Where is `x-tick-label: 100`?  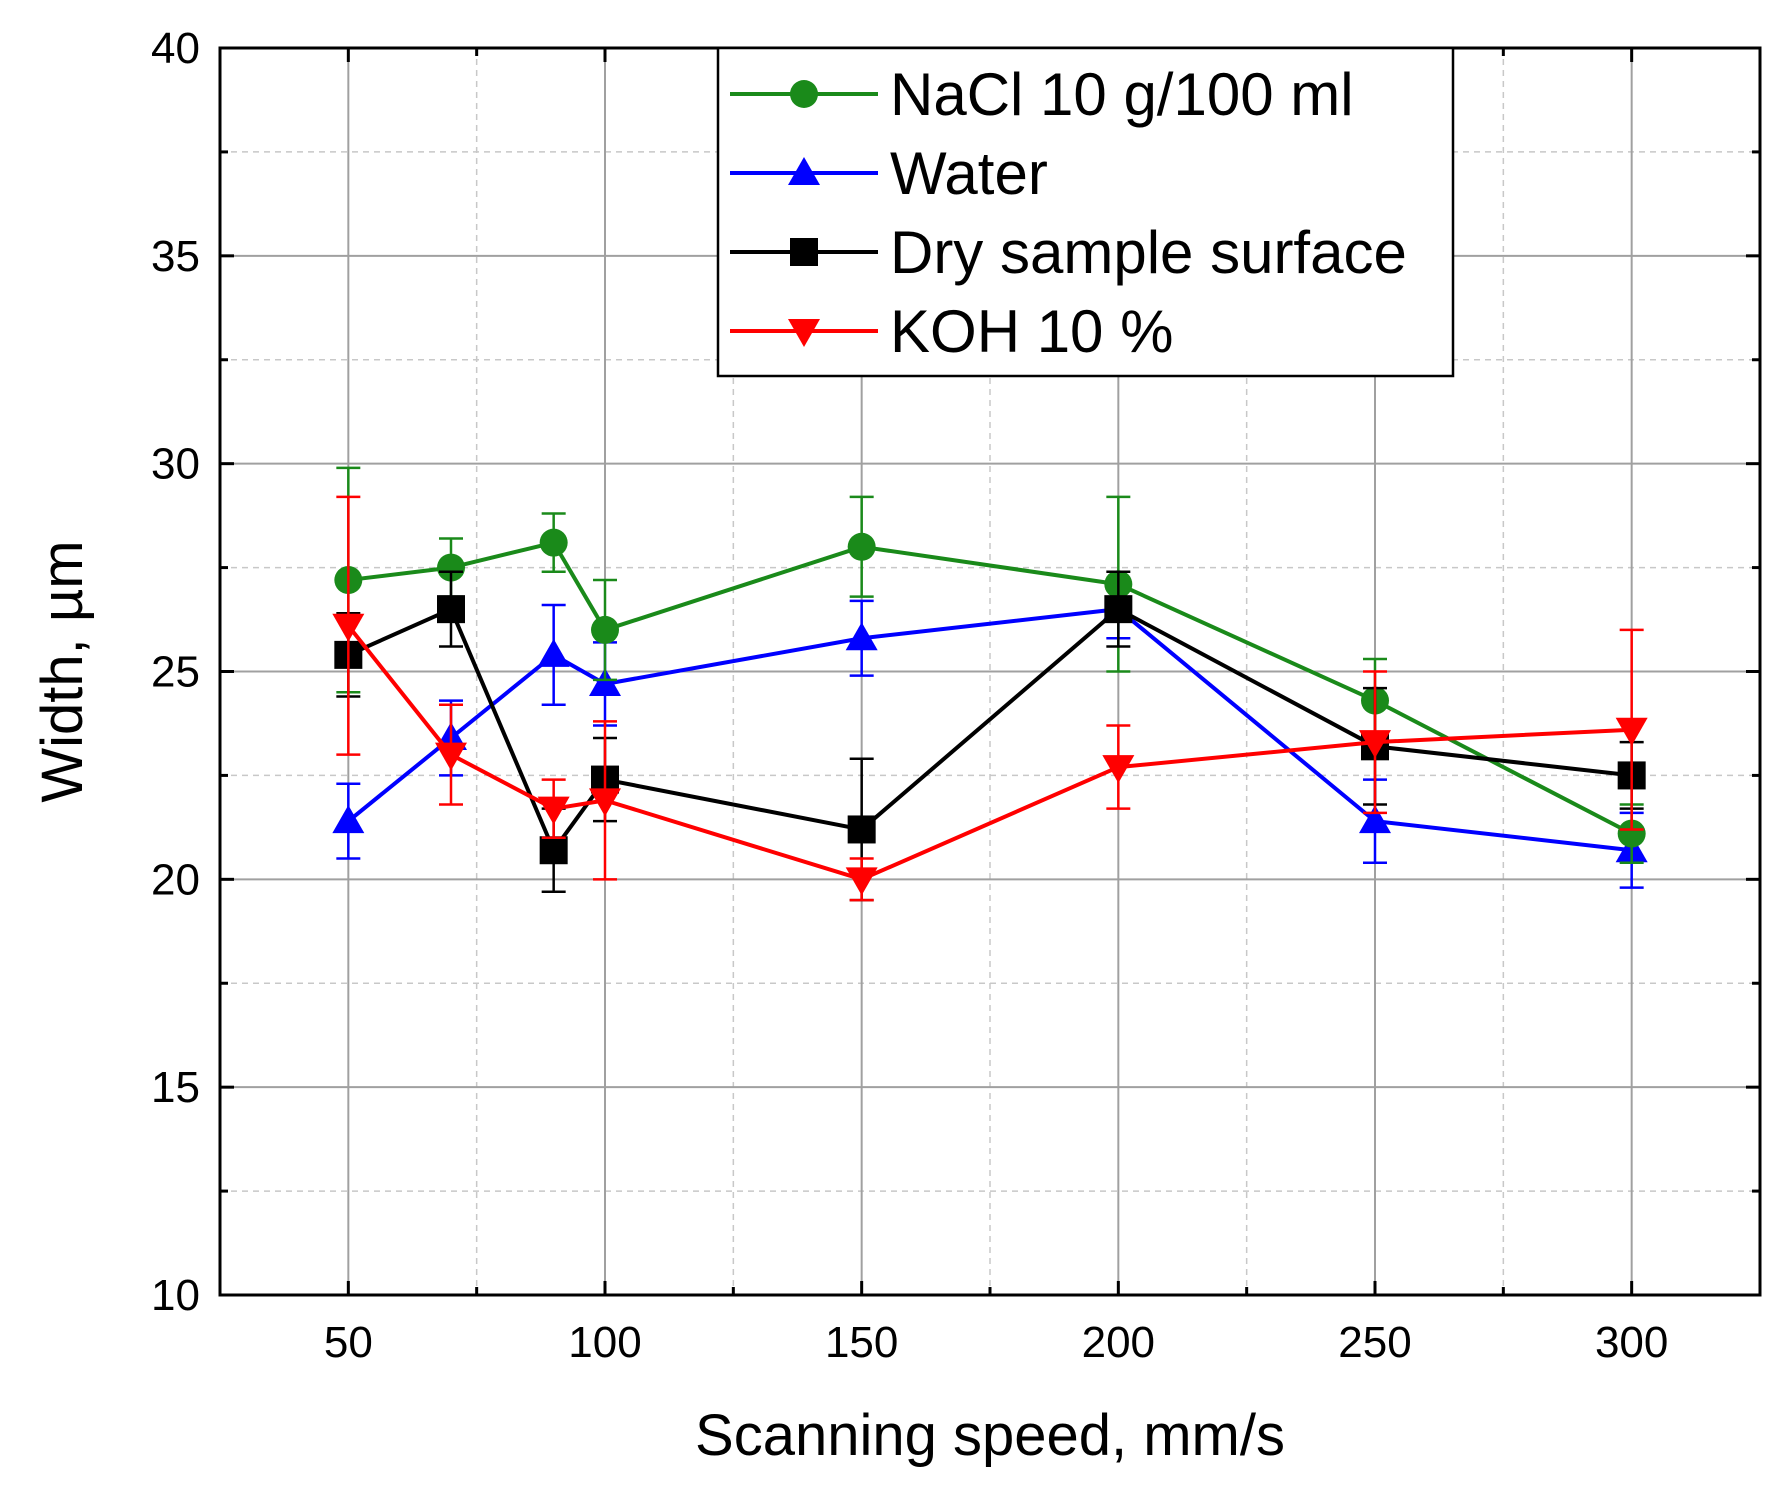 x-tick-label: 100 is located at coordinates (604, 1342).